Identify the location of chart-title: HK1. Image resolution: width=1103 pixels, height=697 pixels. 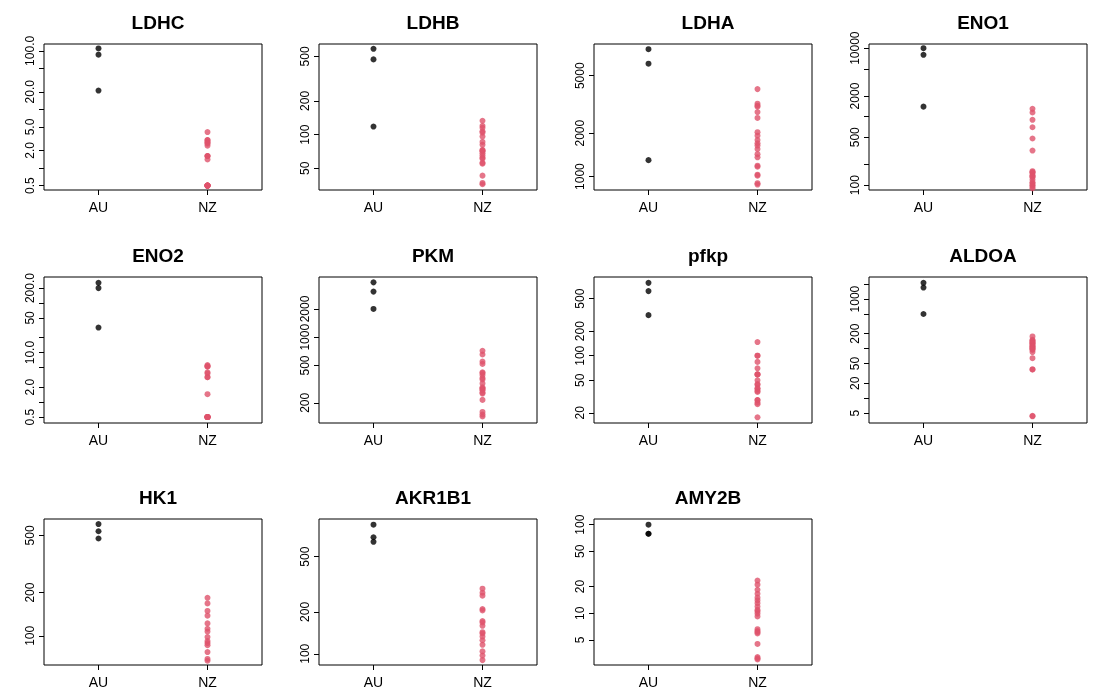
(158, 497).